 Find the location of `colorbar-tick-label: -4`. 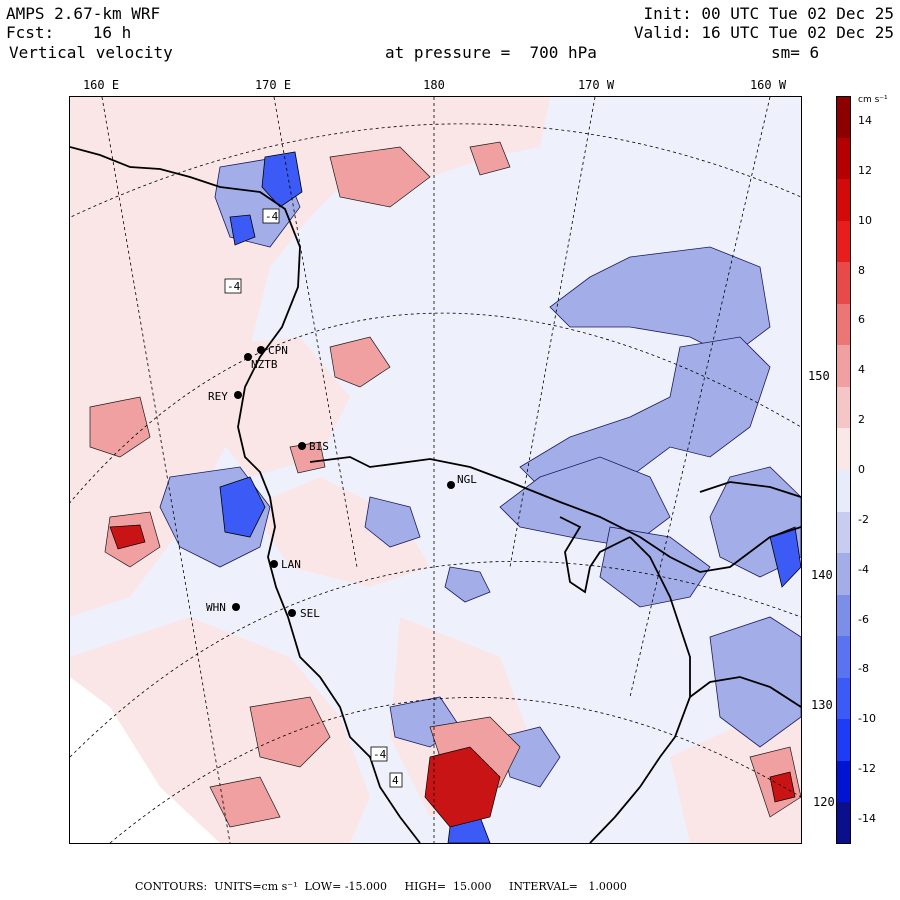

colorbar-tick-label: -4 is located at coordinates (863, 569).